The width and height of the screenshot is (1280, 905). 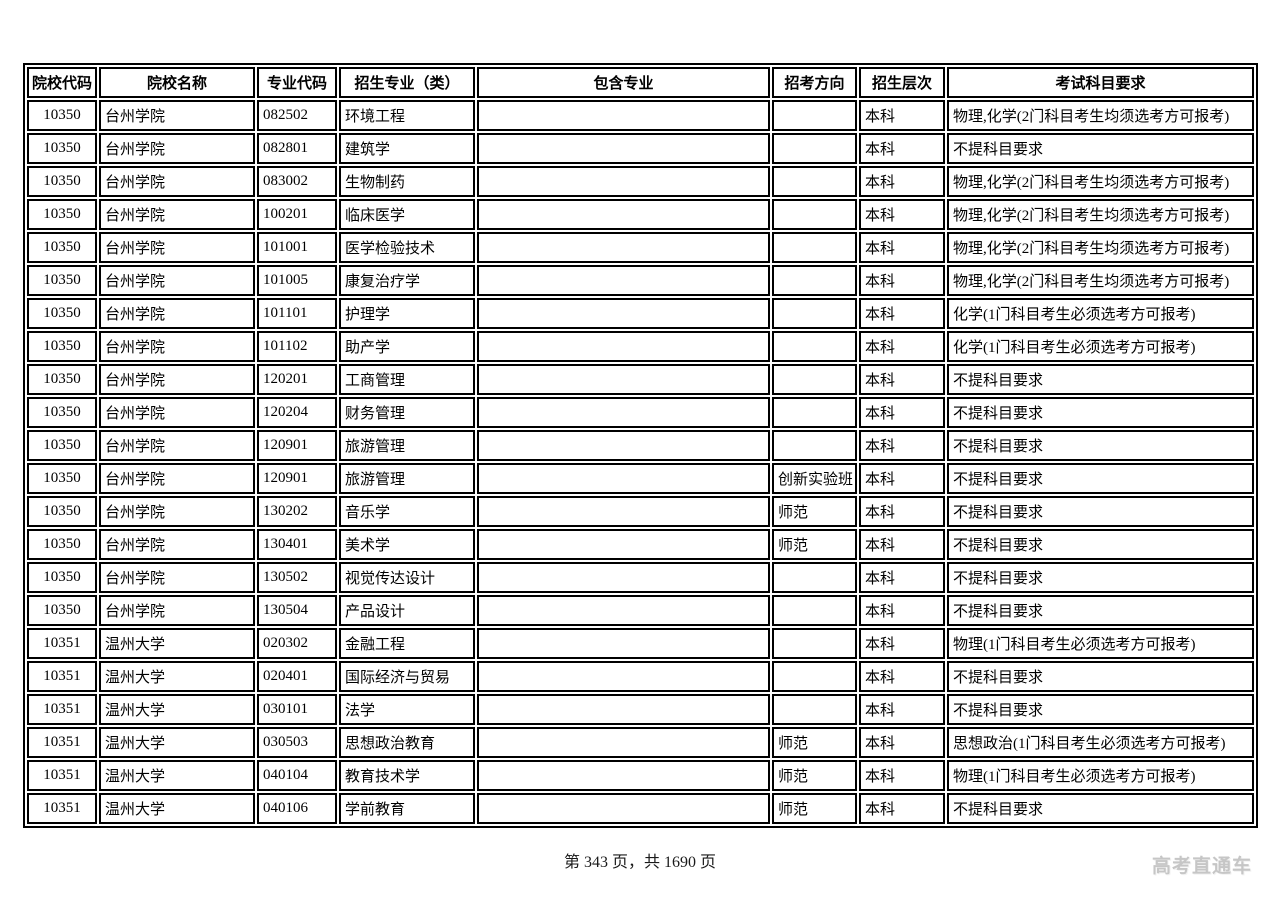 I want to click on table-cell: 物理(1门科目考生必须选考方可报考), so click(x=1100, y=643).